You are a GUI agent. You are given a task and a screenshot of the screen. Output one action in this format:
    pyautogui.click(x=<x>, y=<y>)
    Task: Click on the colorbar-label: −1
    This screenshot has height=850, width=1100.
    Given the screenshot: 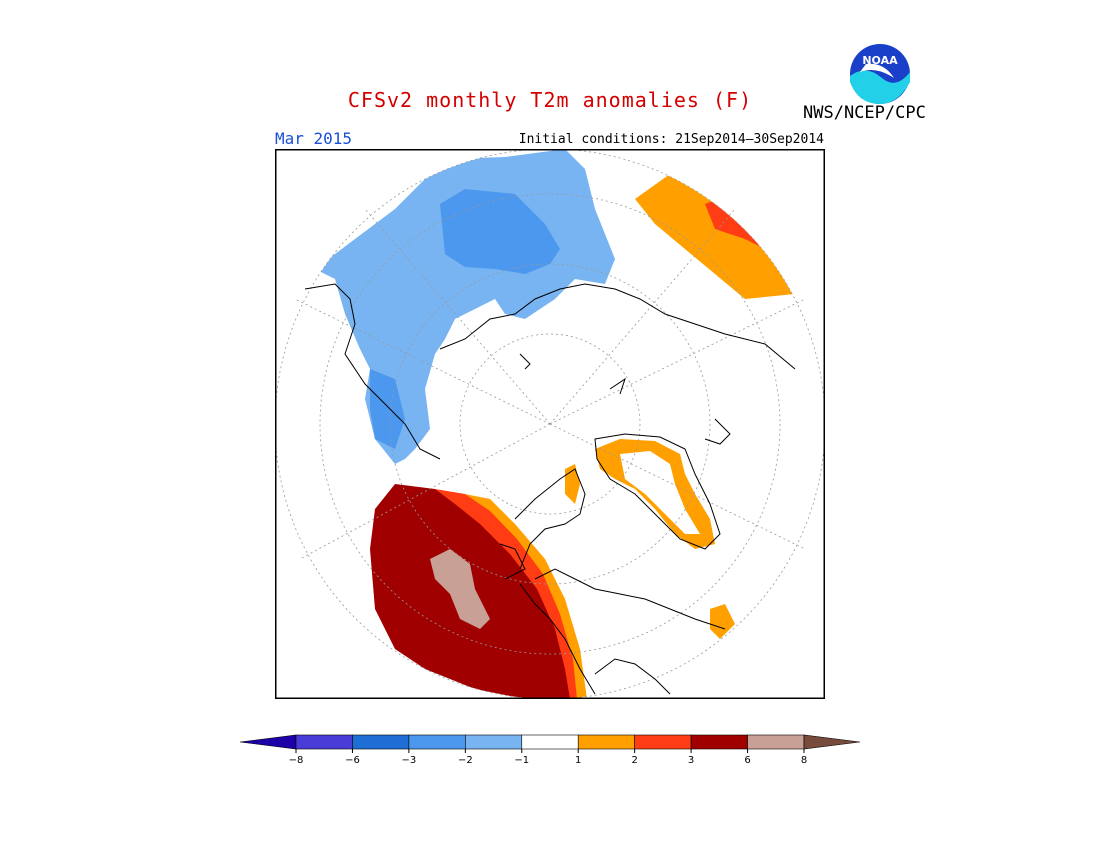 What is the action you would take?
    pyautogui.click(x=521, y=760)
    